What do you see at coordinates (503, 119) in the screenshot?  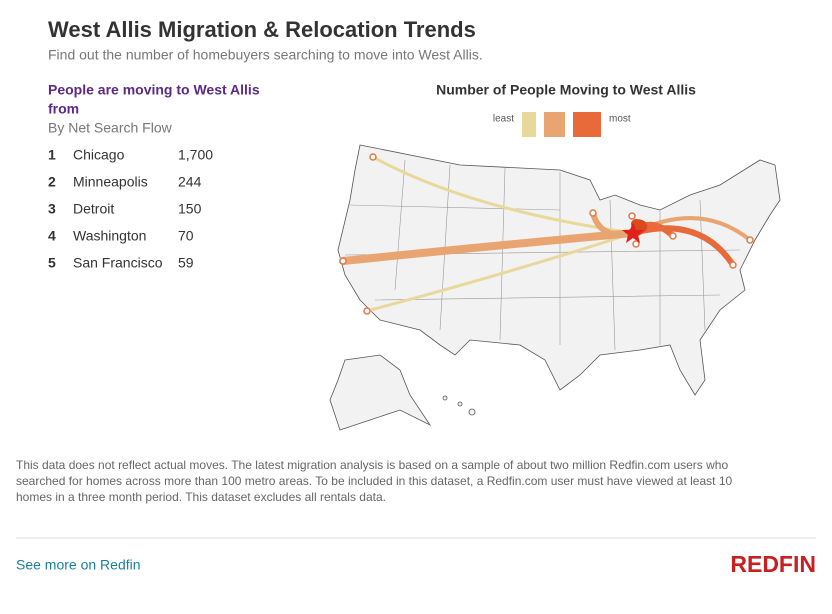 I see `legend-low: least` at bounding box center [503, 119].